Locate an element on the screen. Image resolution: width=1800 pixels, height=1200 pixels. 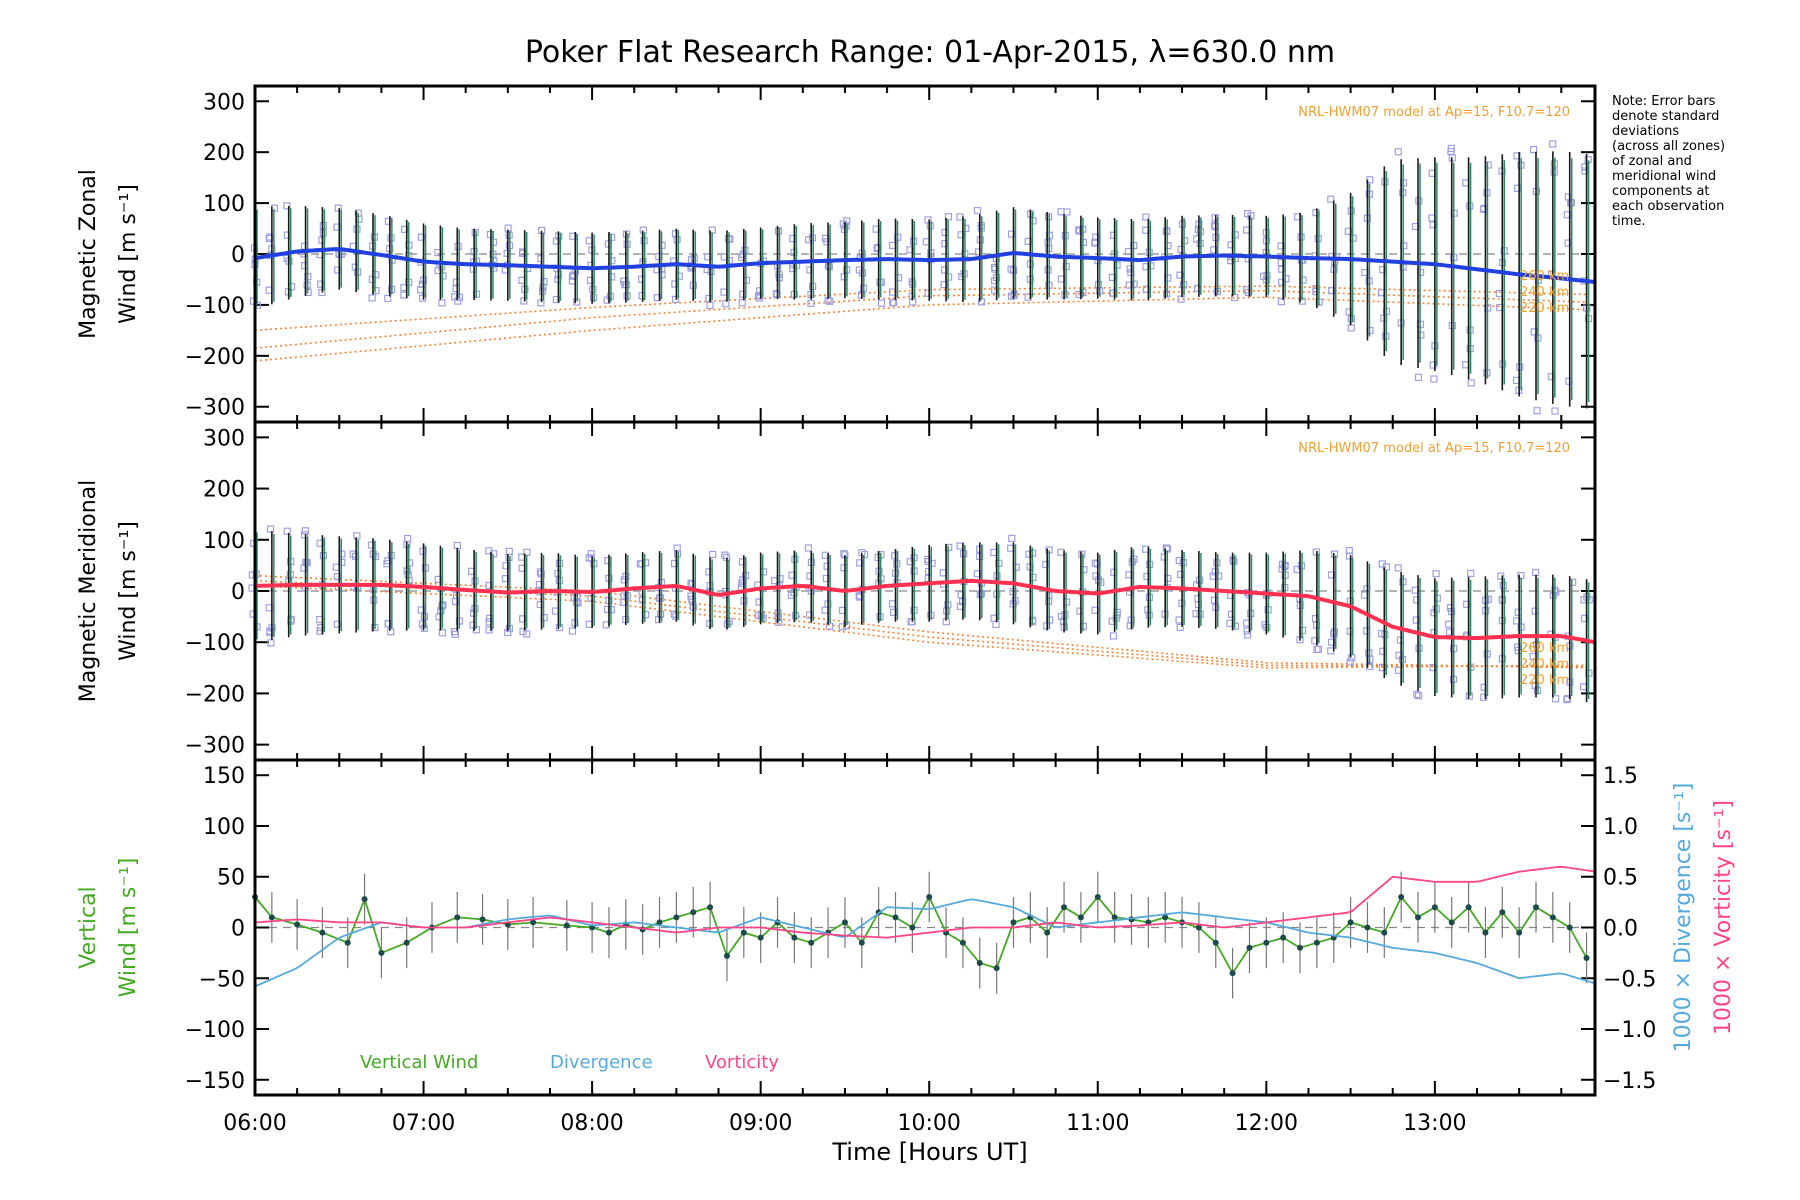
meridional-wind-line is located at coordinates (925, 611).